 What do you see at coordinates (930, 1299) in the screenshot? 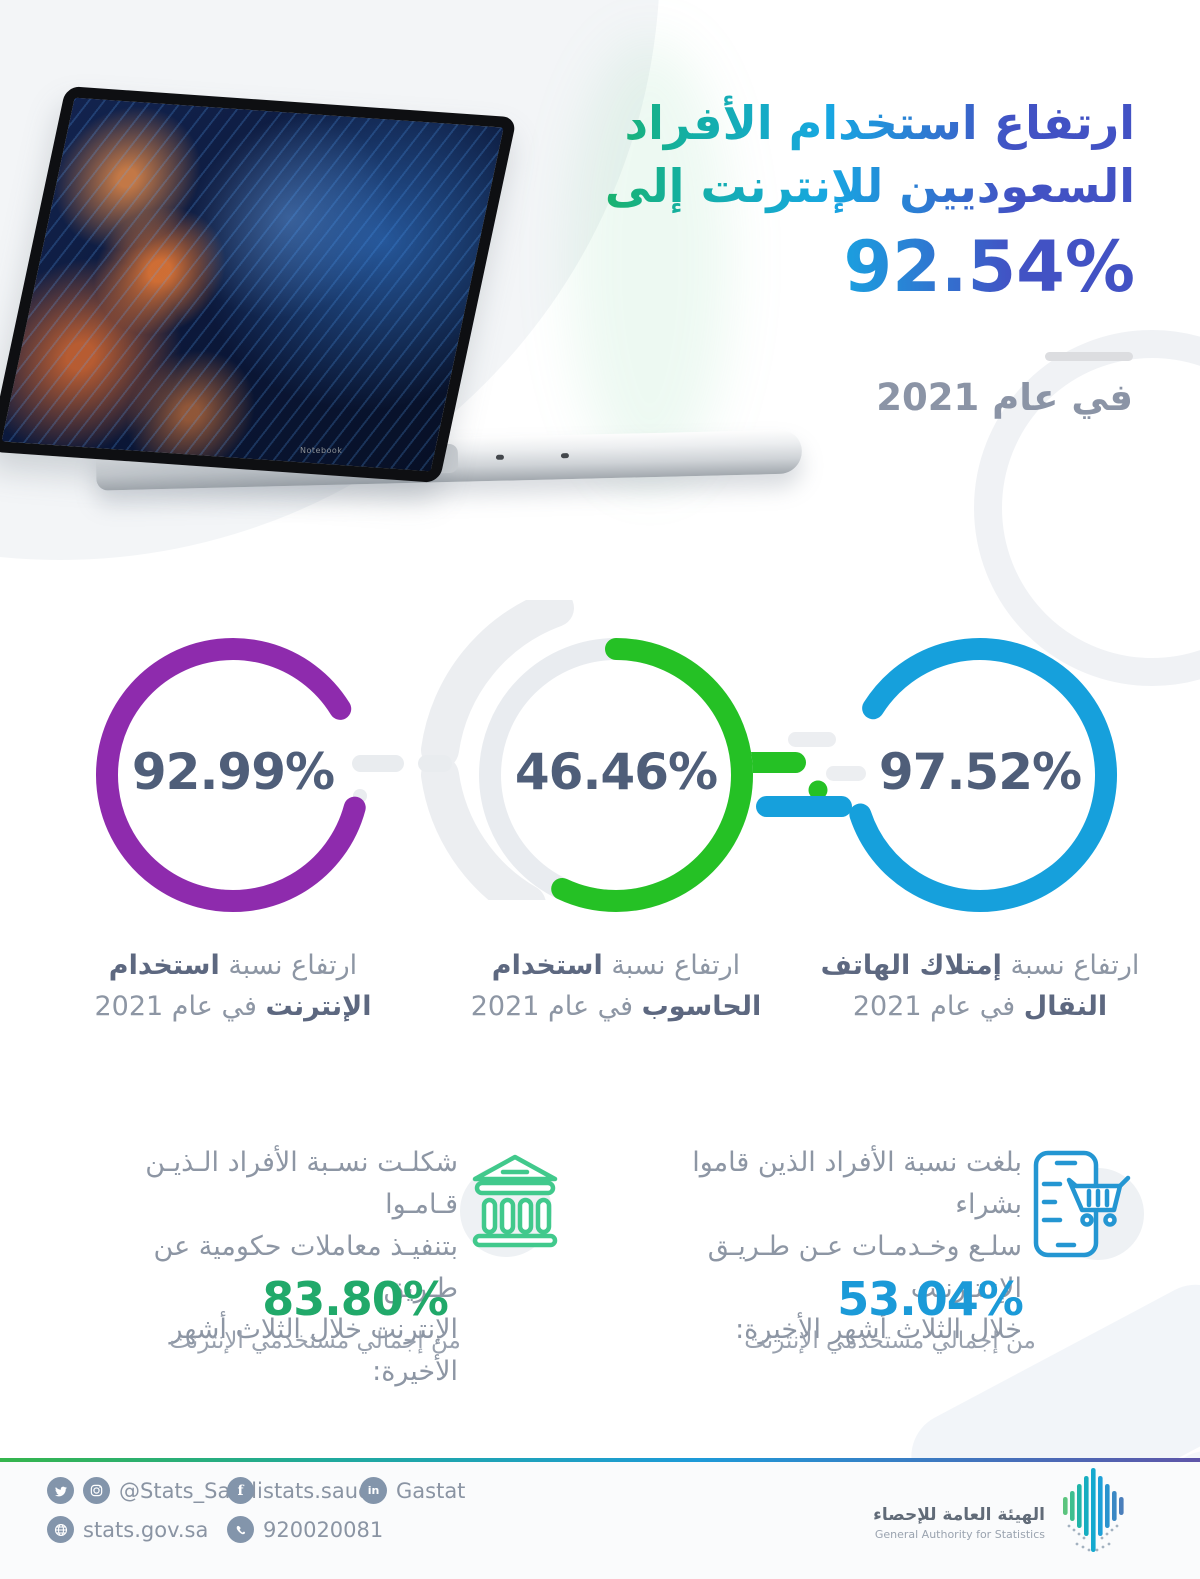
I see `shopping-stat-value: 53.04%` at bounding box center [930, 1299].